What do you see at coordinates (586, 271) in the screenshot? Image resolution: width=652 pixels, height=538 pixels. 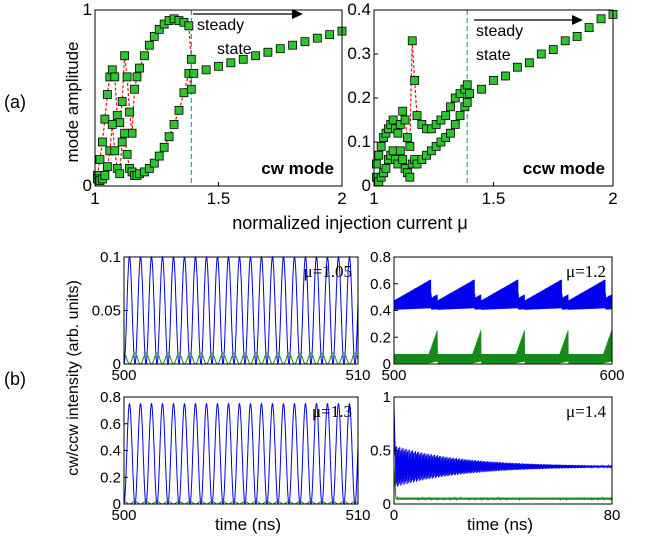 I see `b2-mu-label: μ=1.2` at bounding box center [586, 271].